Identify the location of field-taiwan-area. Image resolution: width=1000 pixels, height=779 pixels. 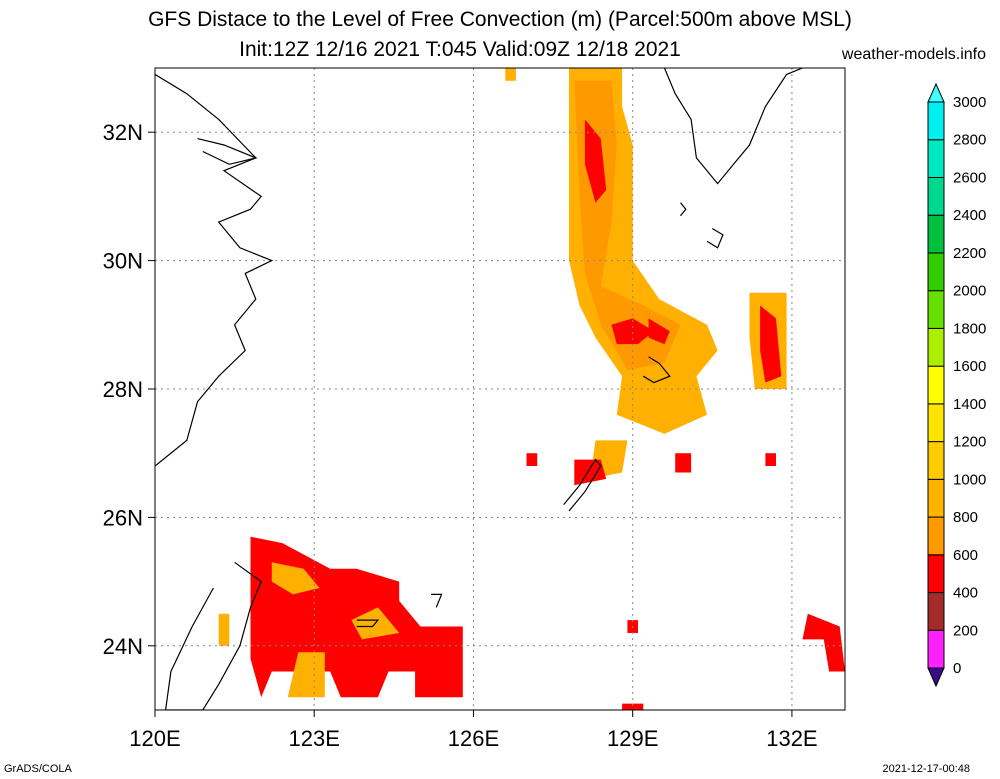
(356, 617).